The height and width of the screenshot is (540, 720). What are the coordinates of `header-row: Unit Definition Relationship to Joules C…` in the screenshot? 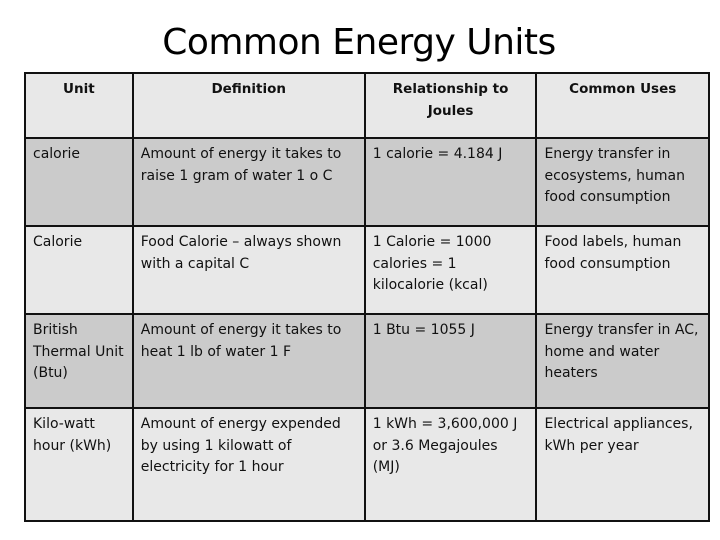 It's located at (367, 105).